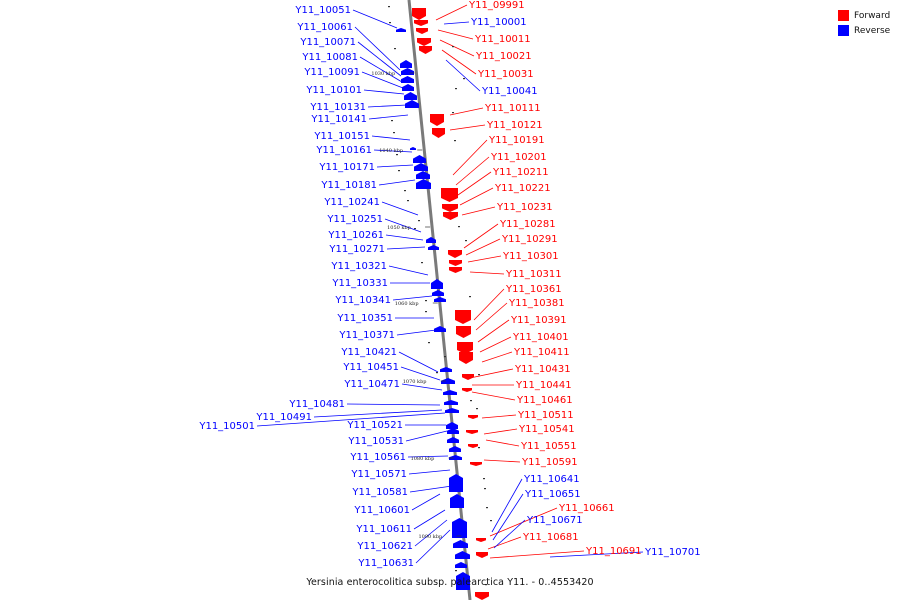 The image size is (900, 600). What do you see at coordinates (331, 72) in the screenshot?
I see `reverse-gene-label: Y11_10091` at bounding box center [331, 72].